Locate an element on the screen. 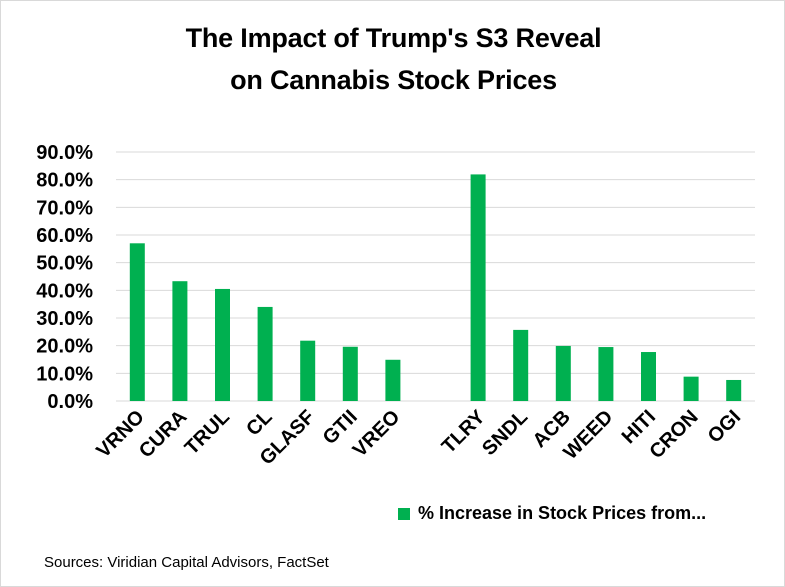 The height and width of the screenshot is (587, 785). y-tick-label: 90.0% is located at coordinates (64, 153).